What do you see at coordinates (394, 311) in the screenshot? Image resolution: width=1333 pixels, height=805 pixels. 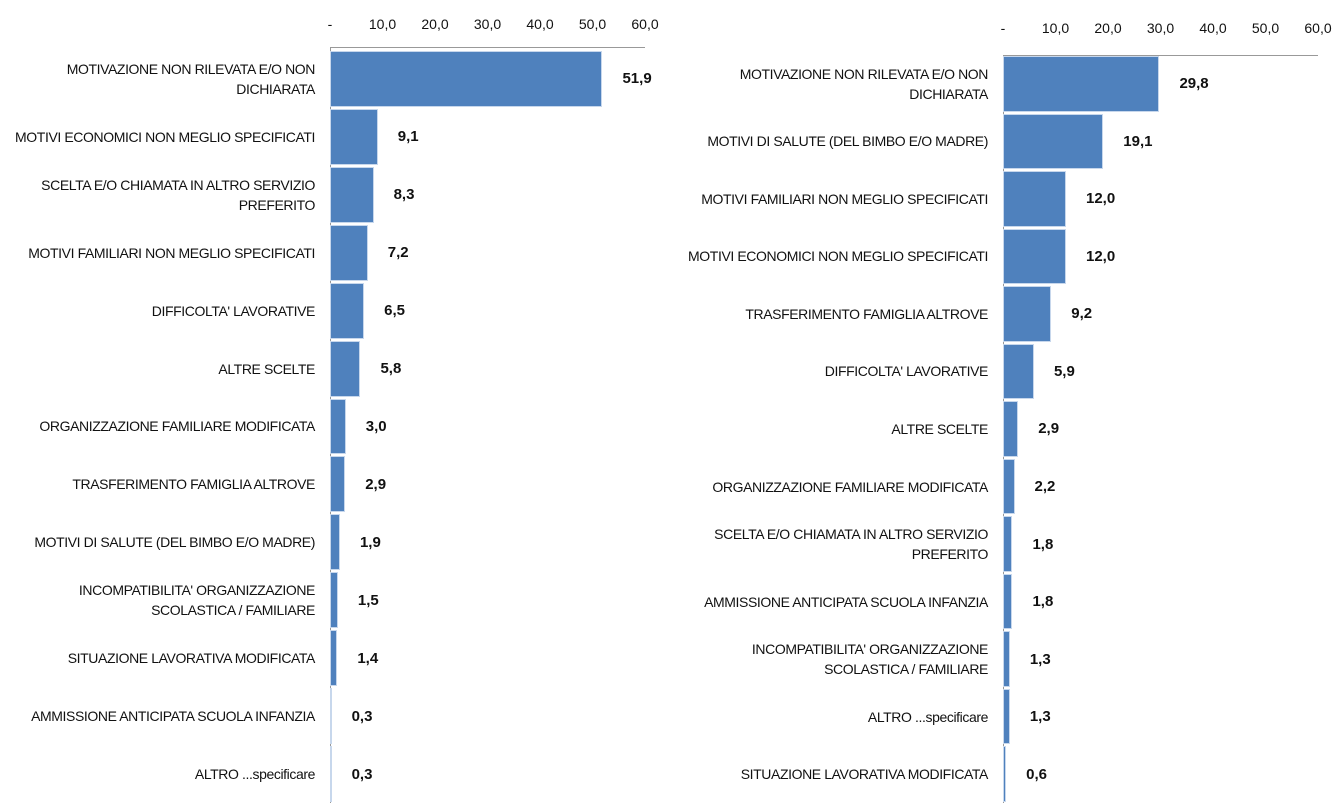 I see `value-label: 6,5` at bounding box center [394, 311].